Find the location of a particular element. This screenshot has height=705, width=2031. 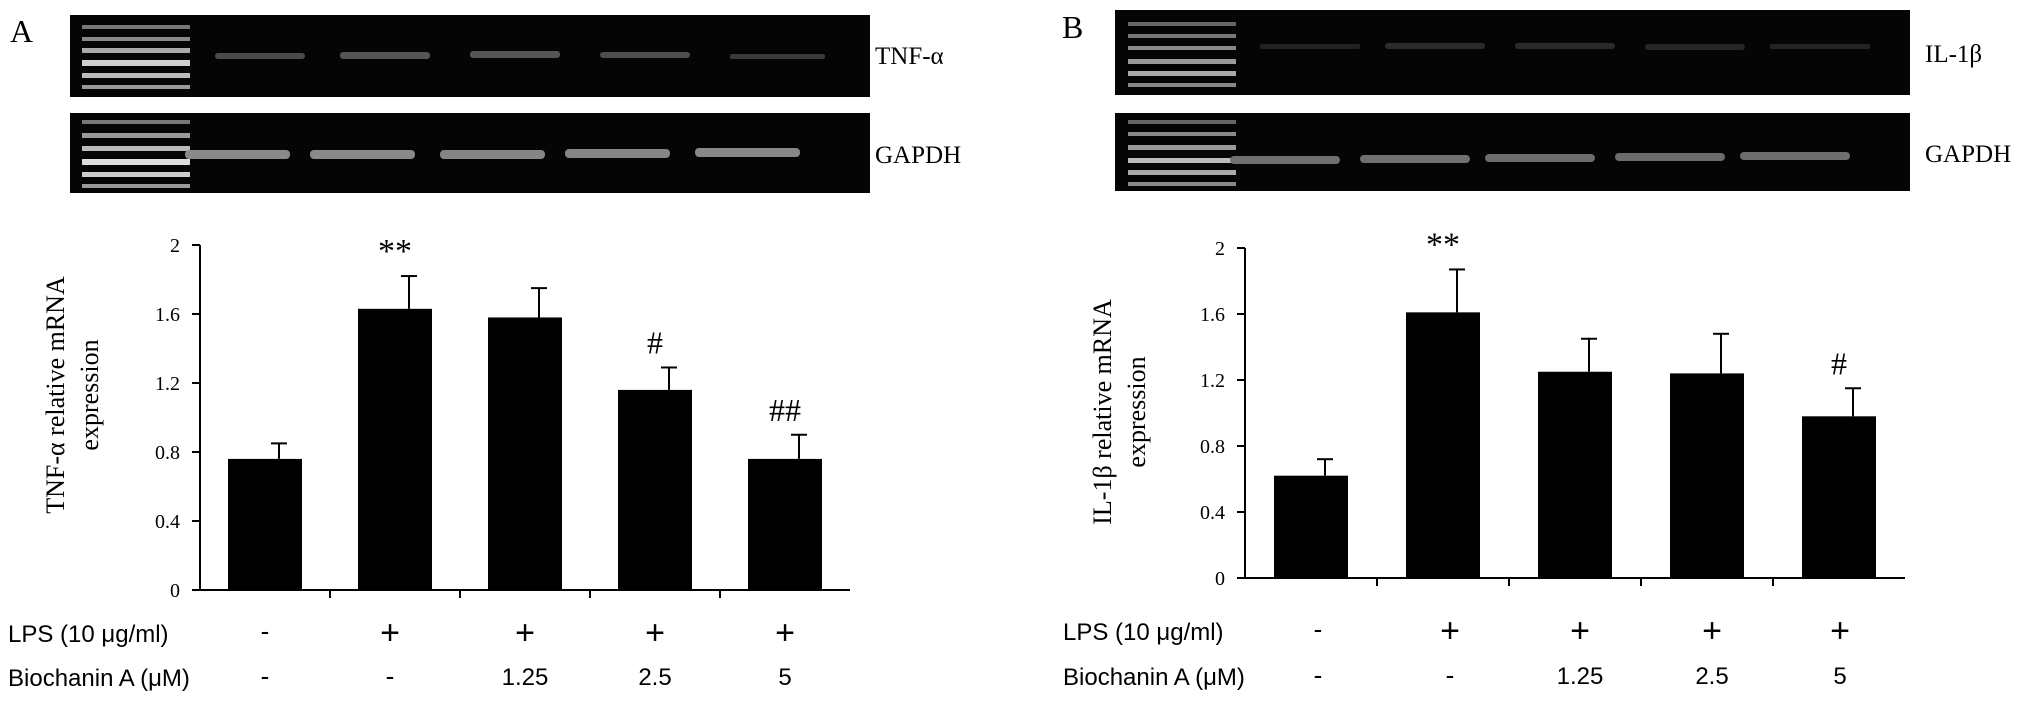

panel-b-lps-values: - + + + + is located at coordinates (1582, 631).